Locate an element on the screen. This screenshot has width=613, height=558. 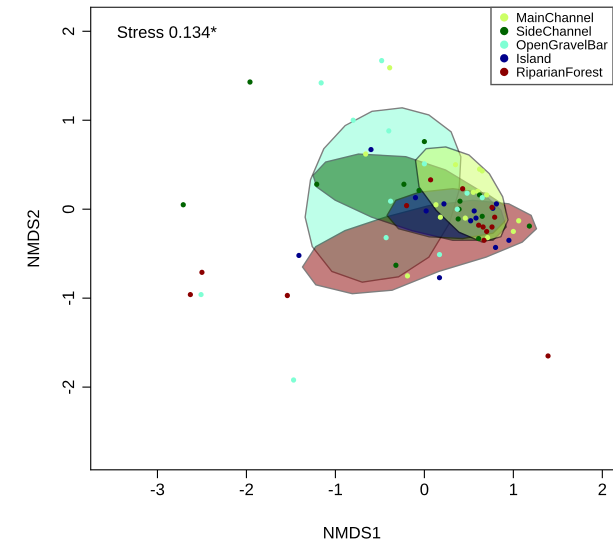
x-tick-label: 2 is located at coordinates (602, 489).